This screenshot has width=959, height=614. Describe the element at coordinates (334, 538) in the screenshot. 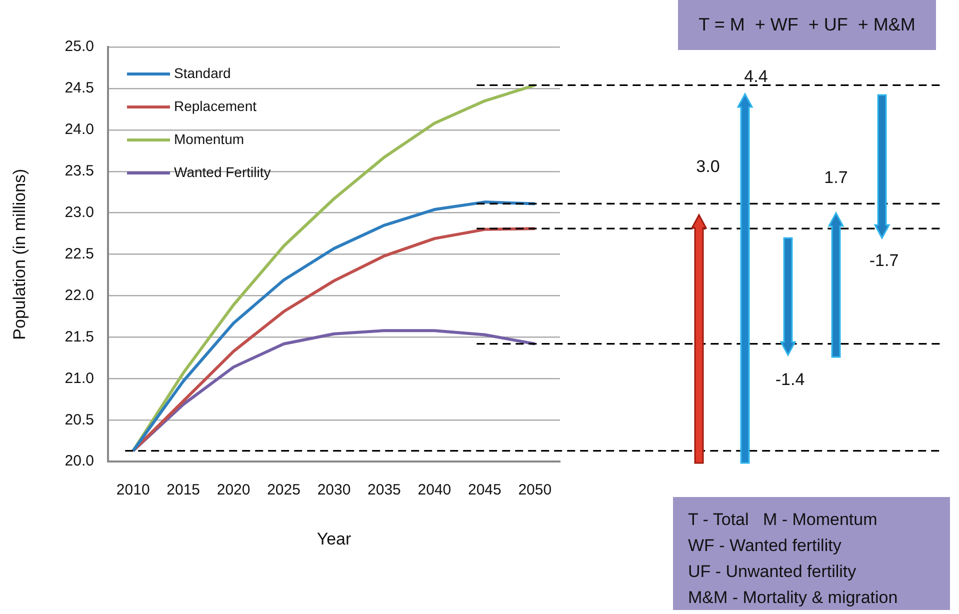

I see `x-axis-title: Year` at that location.